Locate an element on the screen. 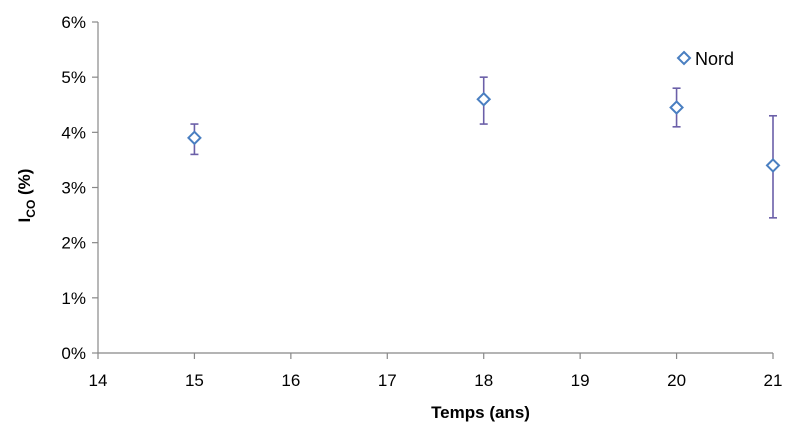 The height and width of the screenshot is (427, 786). y-axis-title: ICO (%) is located at coordinates (26, 196).